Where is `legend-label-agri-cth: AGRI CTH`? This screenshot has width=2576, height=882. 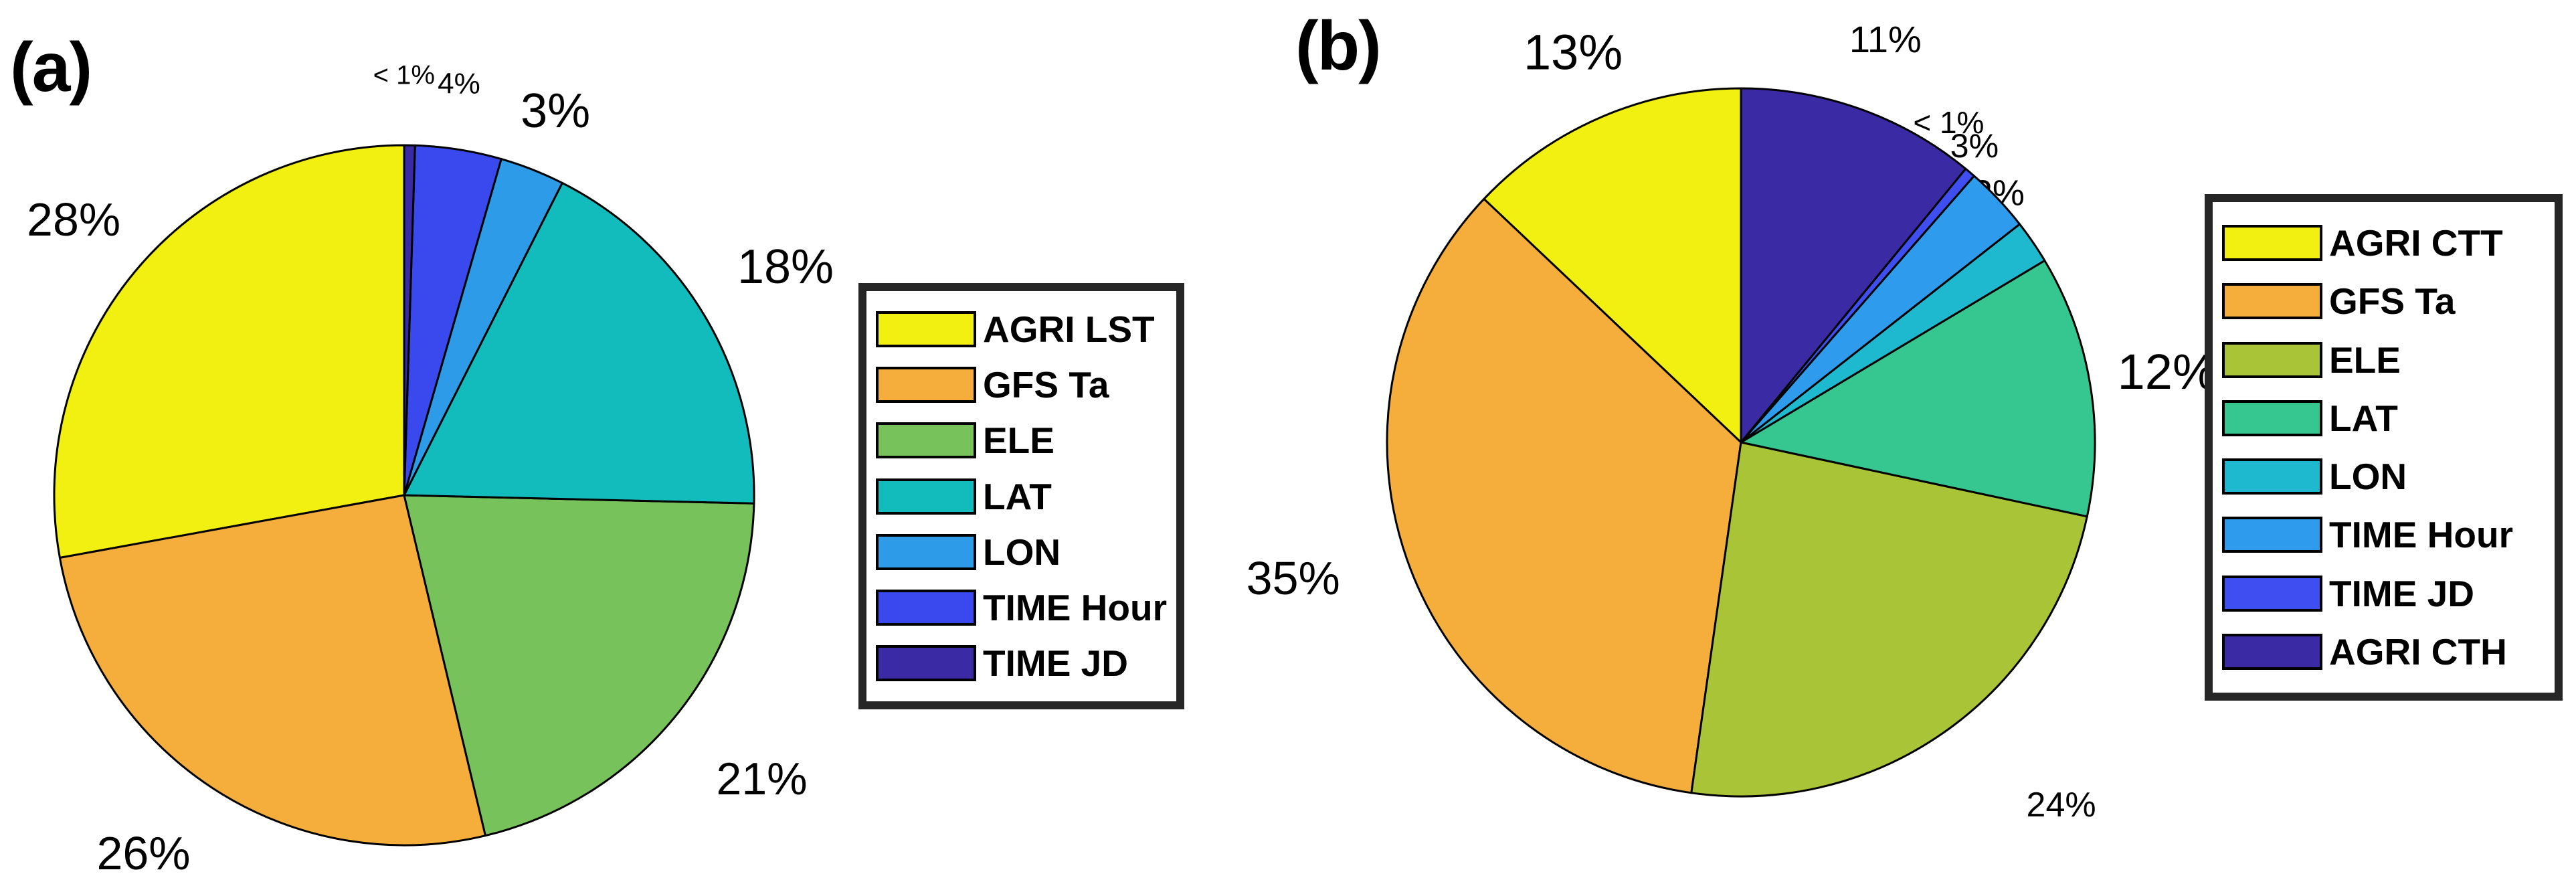
legend-label-agri-cth: AGRI CTH is located at coordinates (2418, 651).